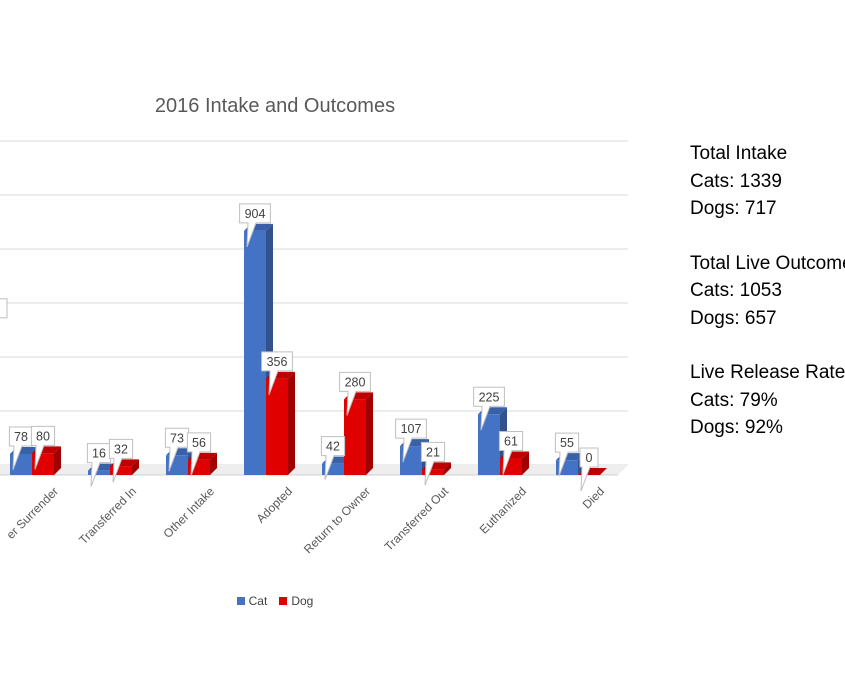 This screenshot has height=684, width=845. I want to click on total-live-outcomes-cats: Cats: 1053, so click(736, 290).